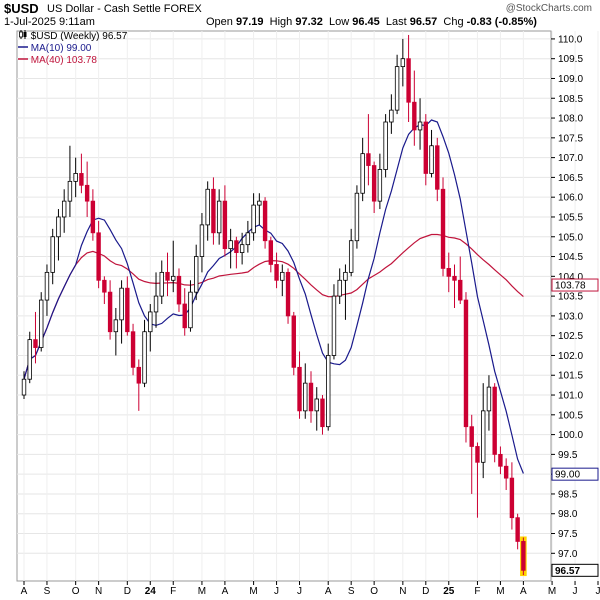 Image resolution: width=600 pixels, height=600 pixels. Describe the element at coordinates (568, 455) in the screenshot. I see `y-tick-label: 99.5` at that location.